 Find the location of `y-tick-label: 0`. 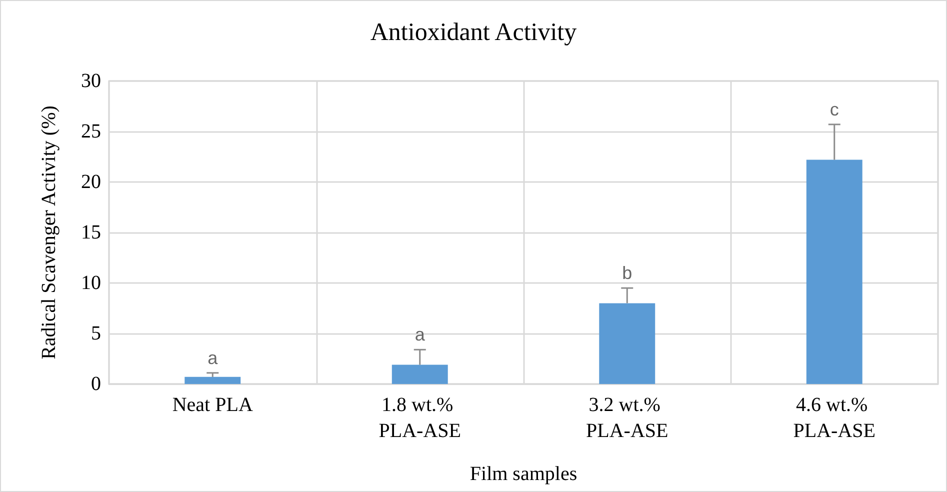

y-tick-label: 0 is located at coordinates (96, 384).